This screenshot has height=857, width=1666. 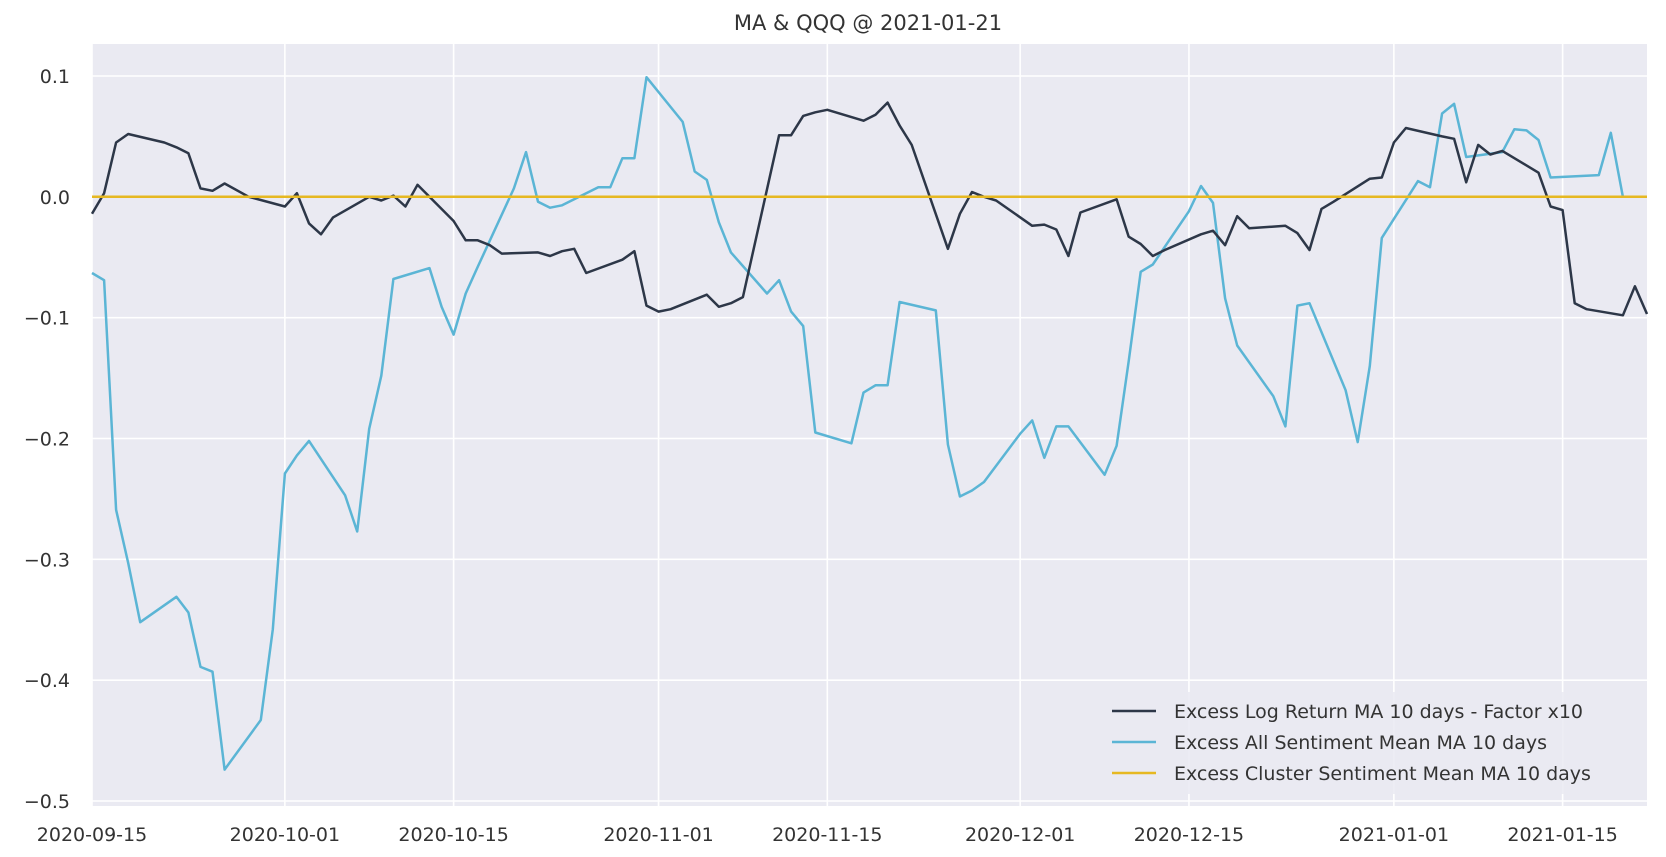 I want to click on chart-title: MA & QQQ @ 2021-01-21, so click(x=868, y=23).